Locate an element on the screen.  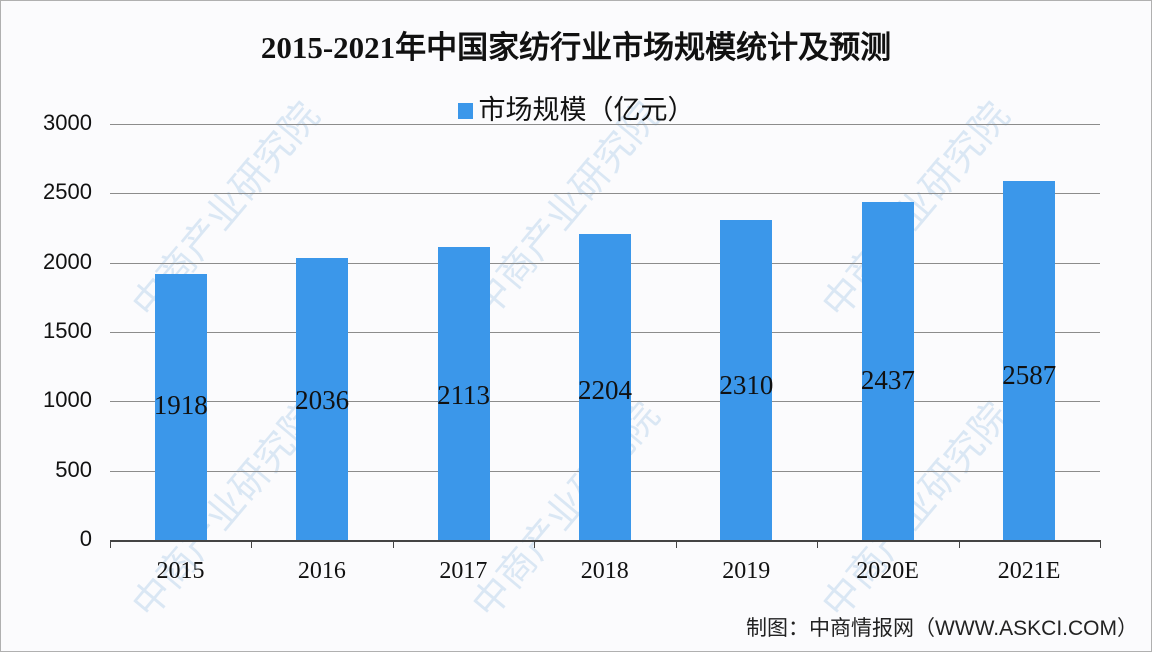
x-tick-label: 2019 is located at coordinates (746, 571).